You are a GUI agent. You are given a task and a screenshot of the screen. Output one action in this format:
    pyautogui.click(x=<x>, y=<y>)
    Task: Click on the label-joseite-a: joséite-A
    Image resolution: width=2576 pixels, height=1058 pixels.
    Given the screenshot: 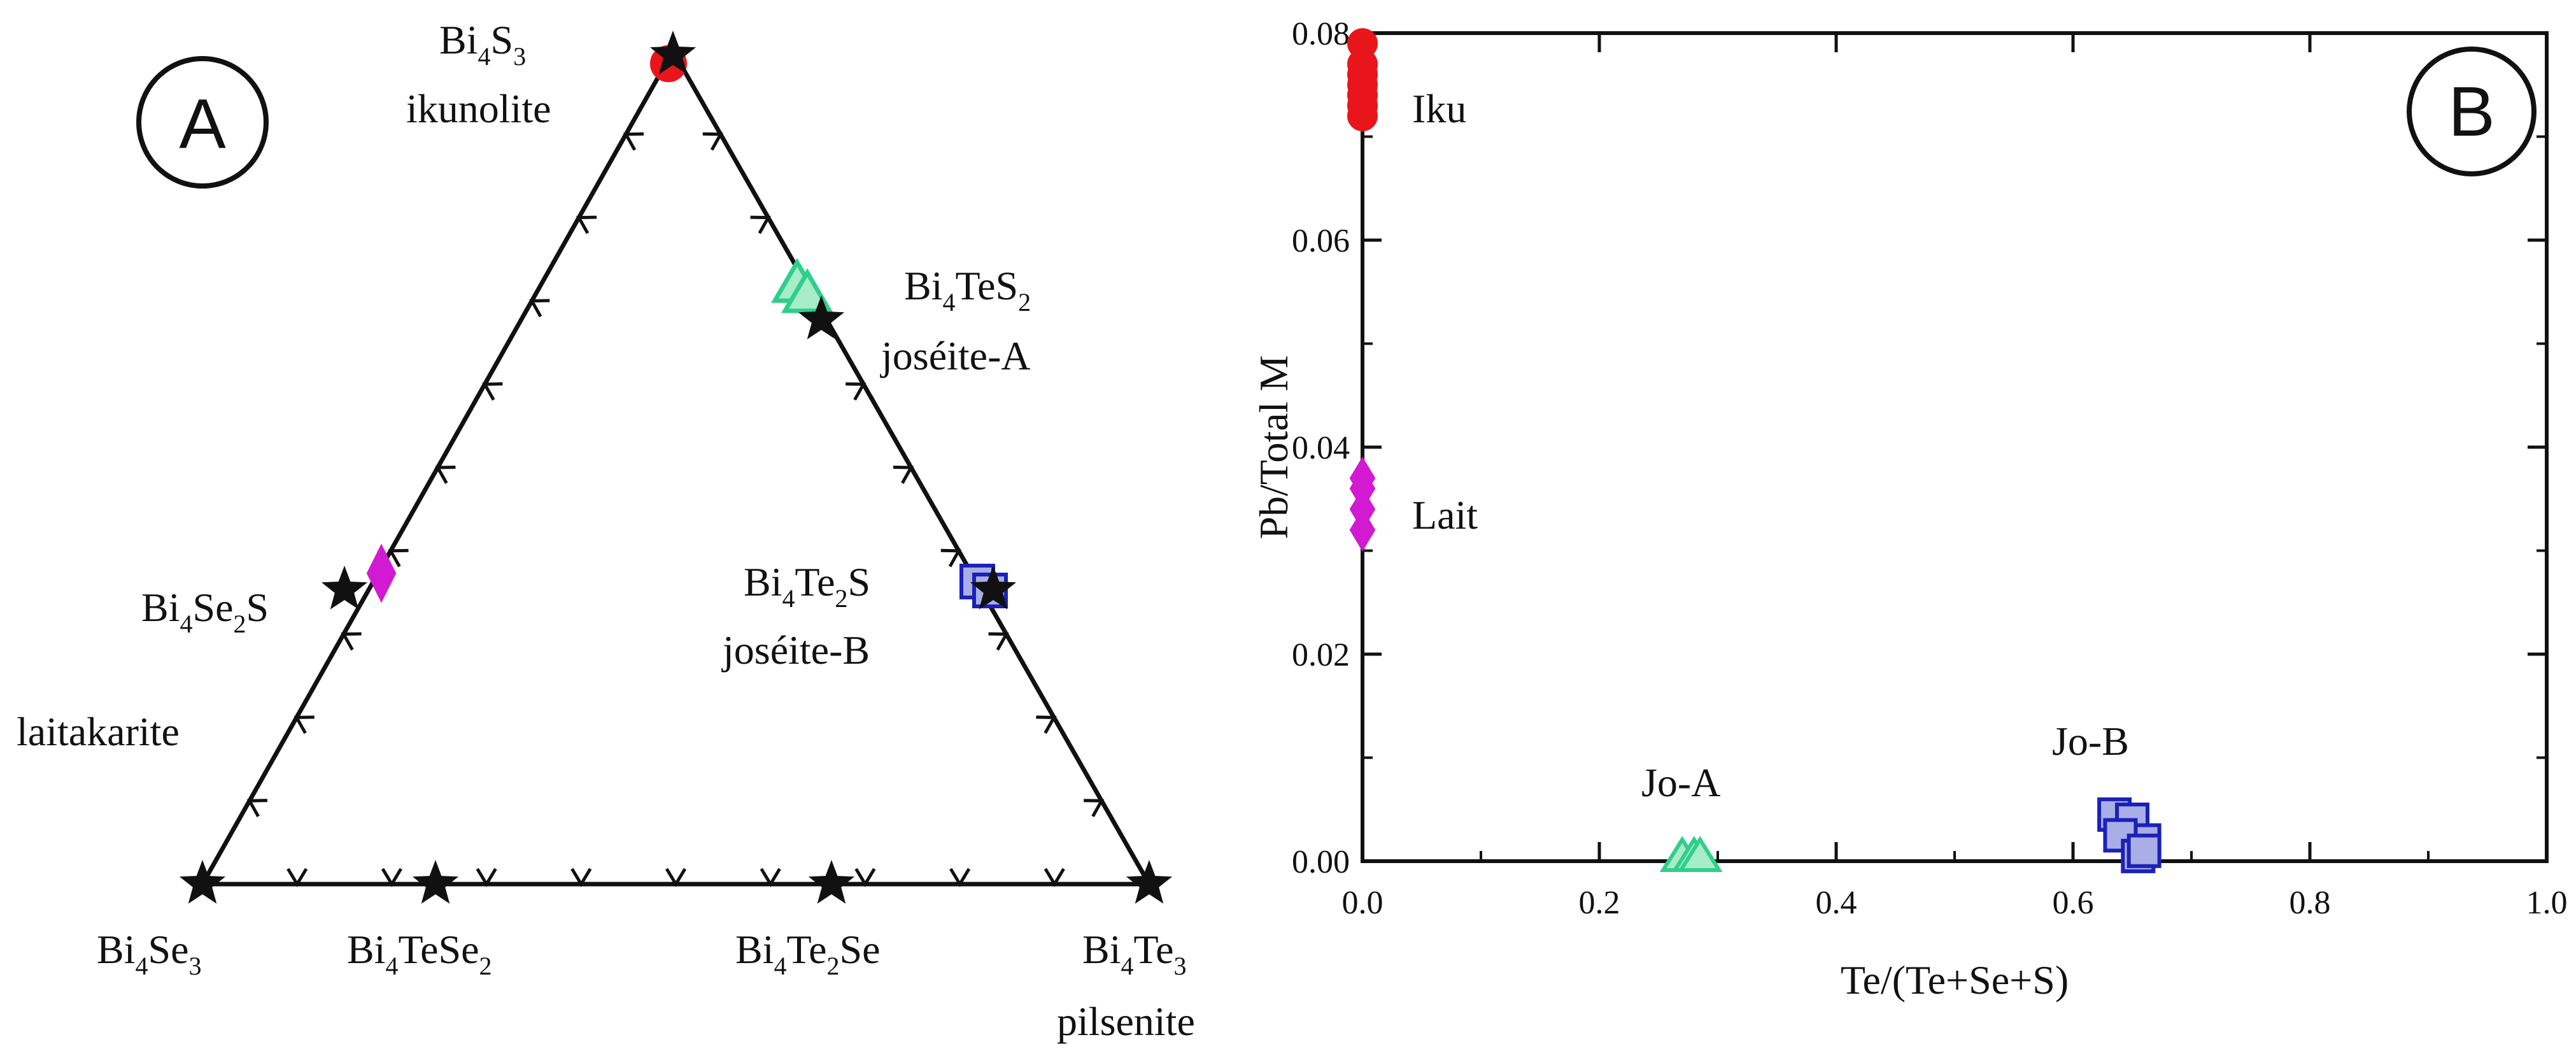 What is the action you would take?
    pyautogui.click(x=955, y=355)
    